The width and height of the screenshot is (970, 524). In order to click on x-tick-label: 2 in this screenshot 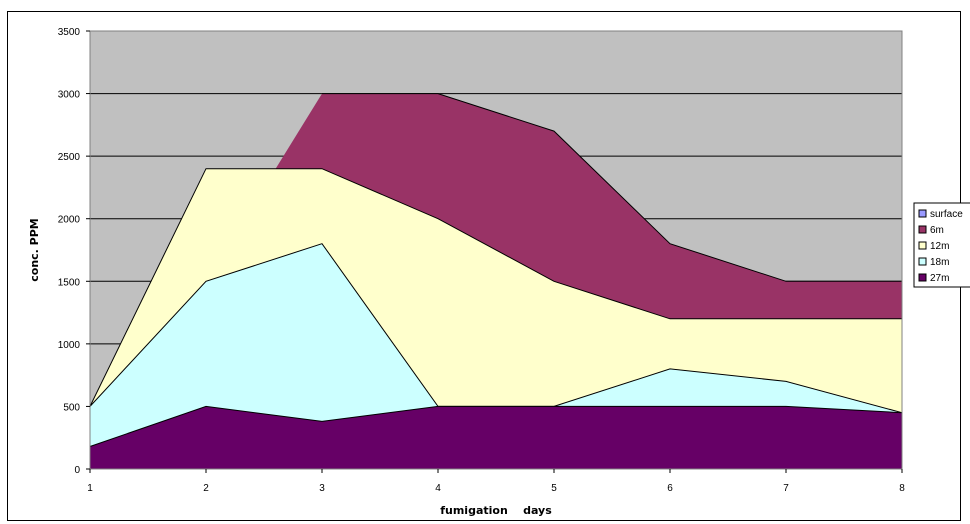, I will do `click(206, 488)`.